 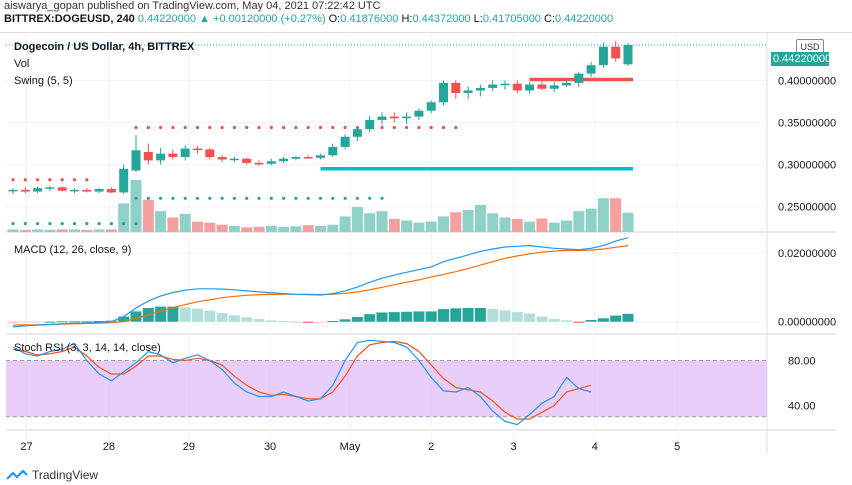 What do you see at coordinates (350, 447) in the screenshot?
I see `time-axis-label: May` at bounding box center [350, 447].